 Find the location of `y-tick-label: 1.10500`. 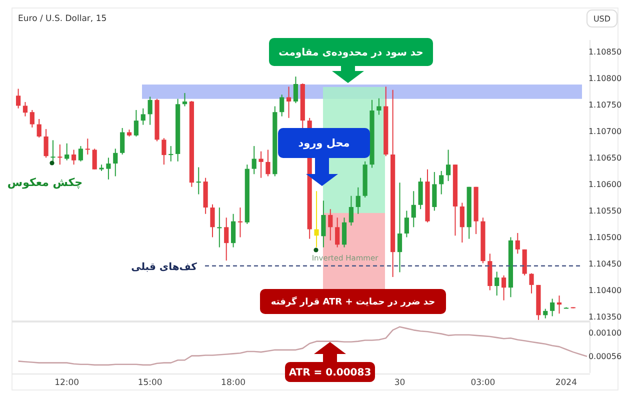

y-tick-label: 1.10500 is located at coordinates (605, 237).